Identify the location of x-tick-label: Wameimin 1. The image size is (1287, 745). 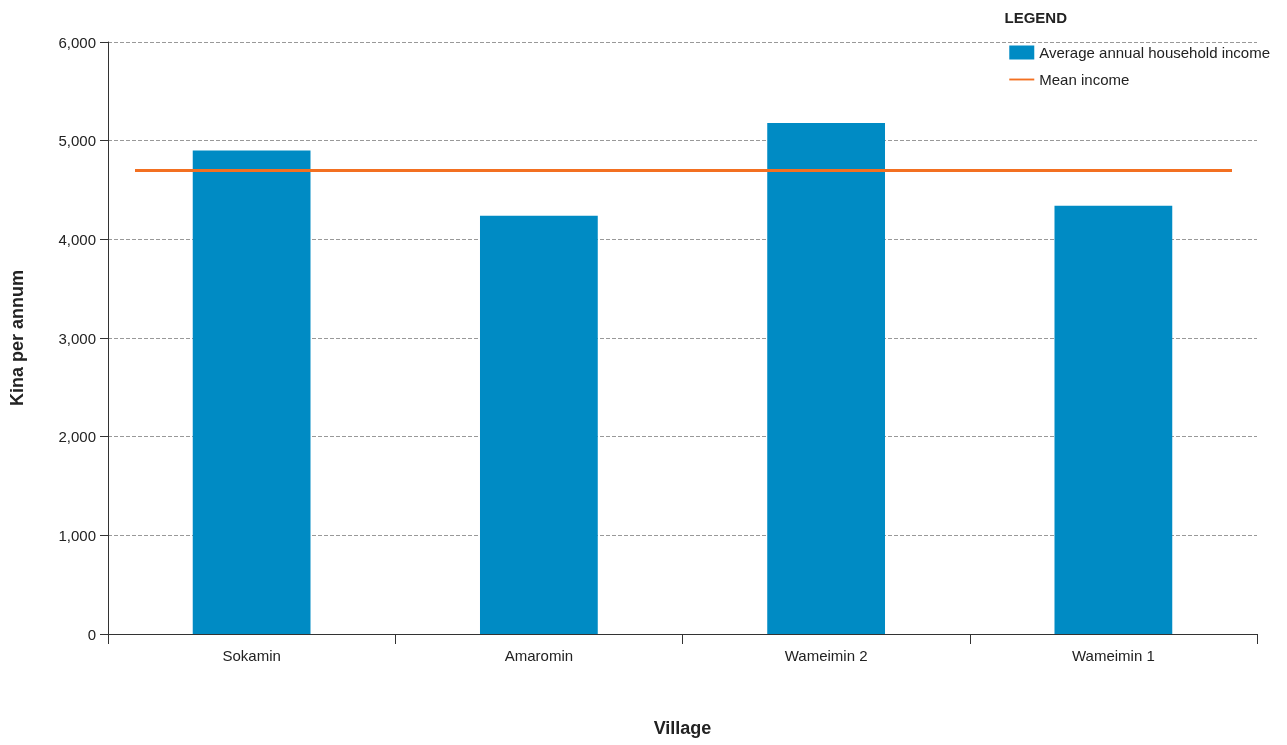
(1113, 655).